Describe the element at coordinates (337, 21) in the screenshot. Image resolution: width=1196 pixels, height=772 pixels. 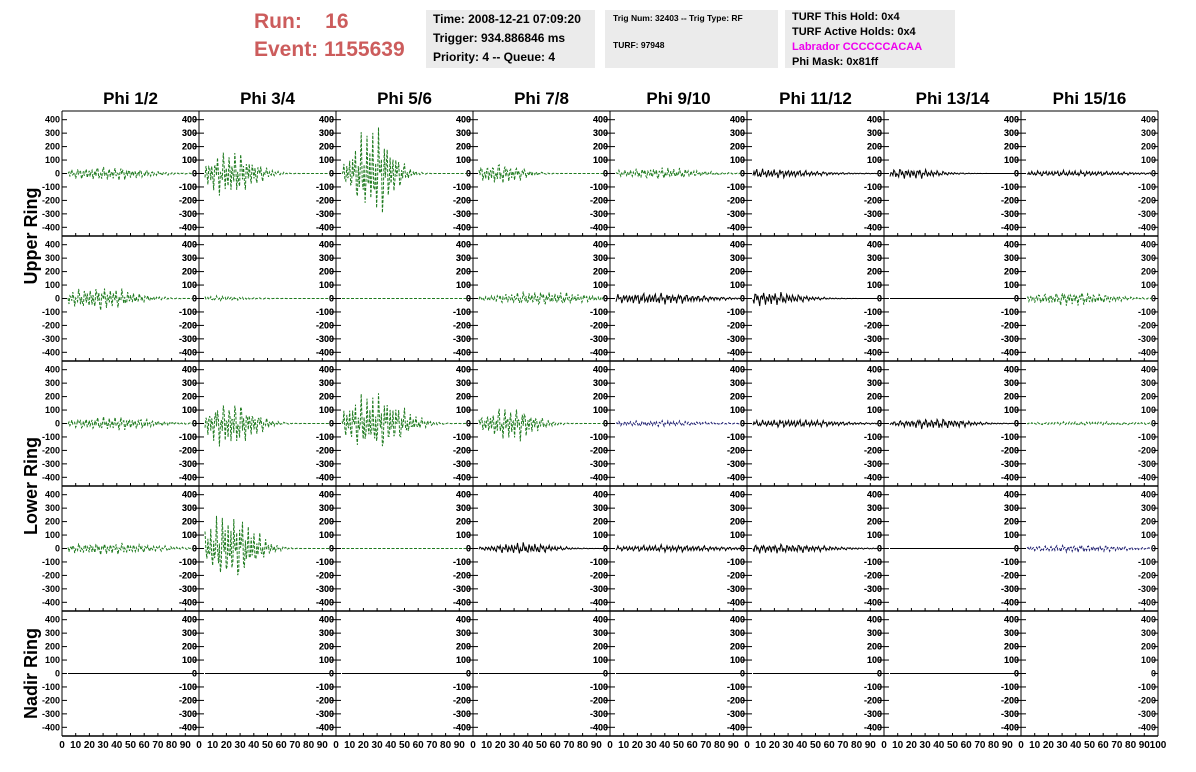
I see `run-value: 16` at that location.